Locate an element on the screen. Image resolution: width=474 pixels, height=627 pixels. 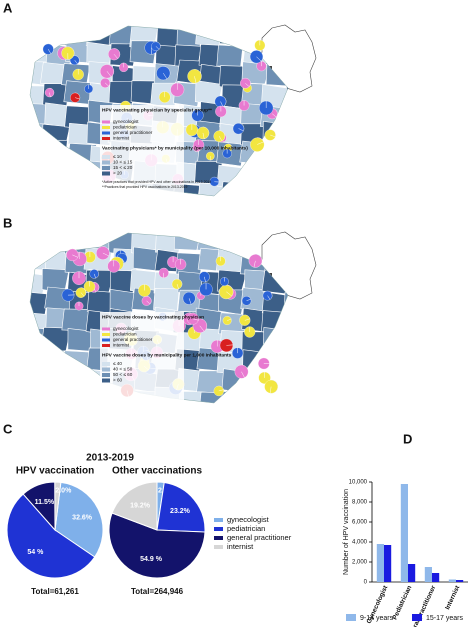
panel-label: C is located at coordinates (8, 428).